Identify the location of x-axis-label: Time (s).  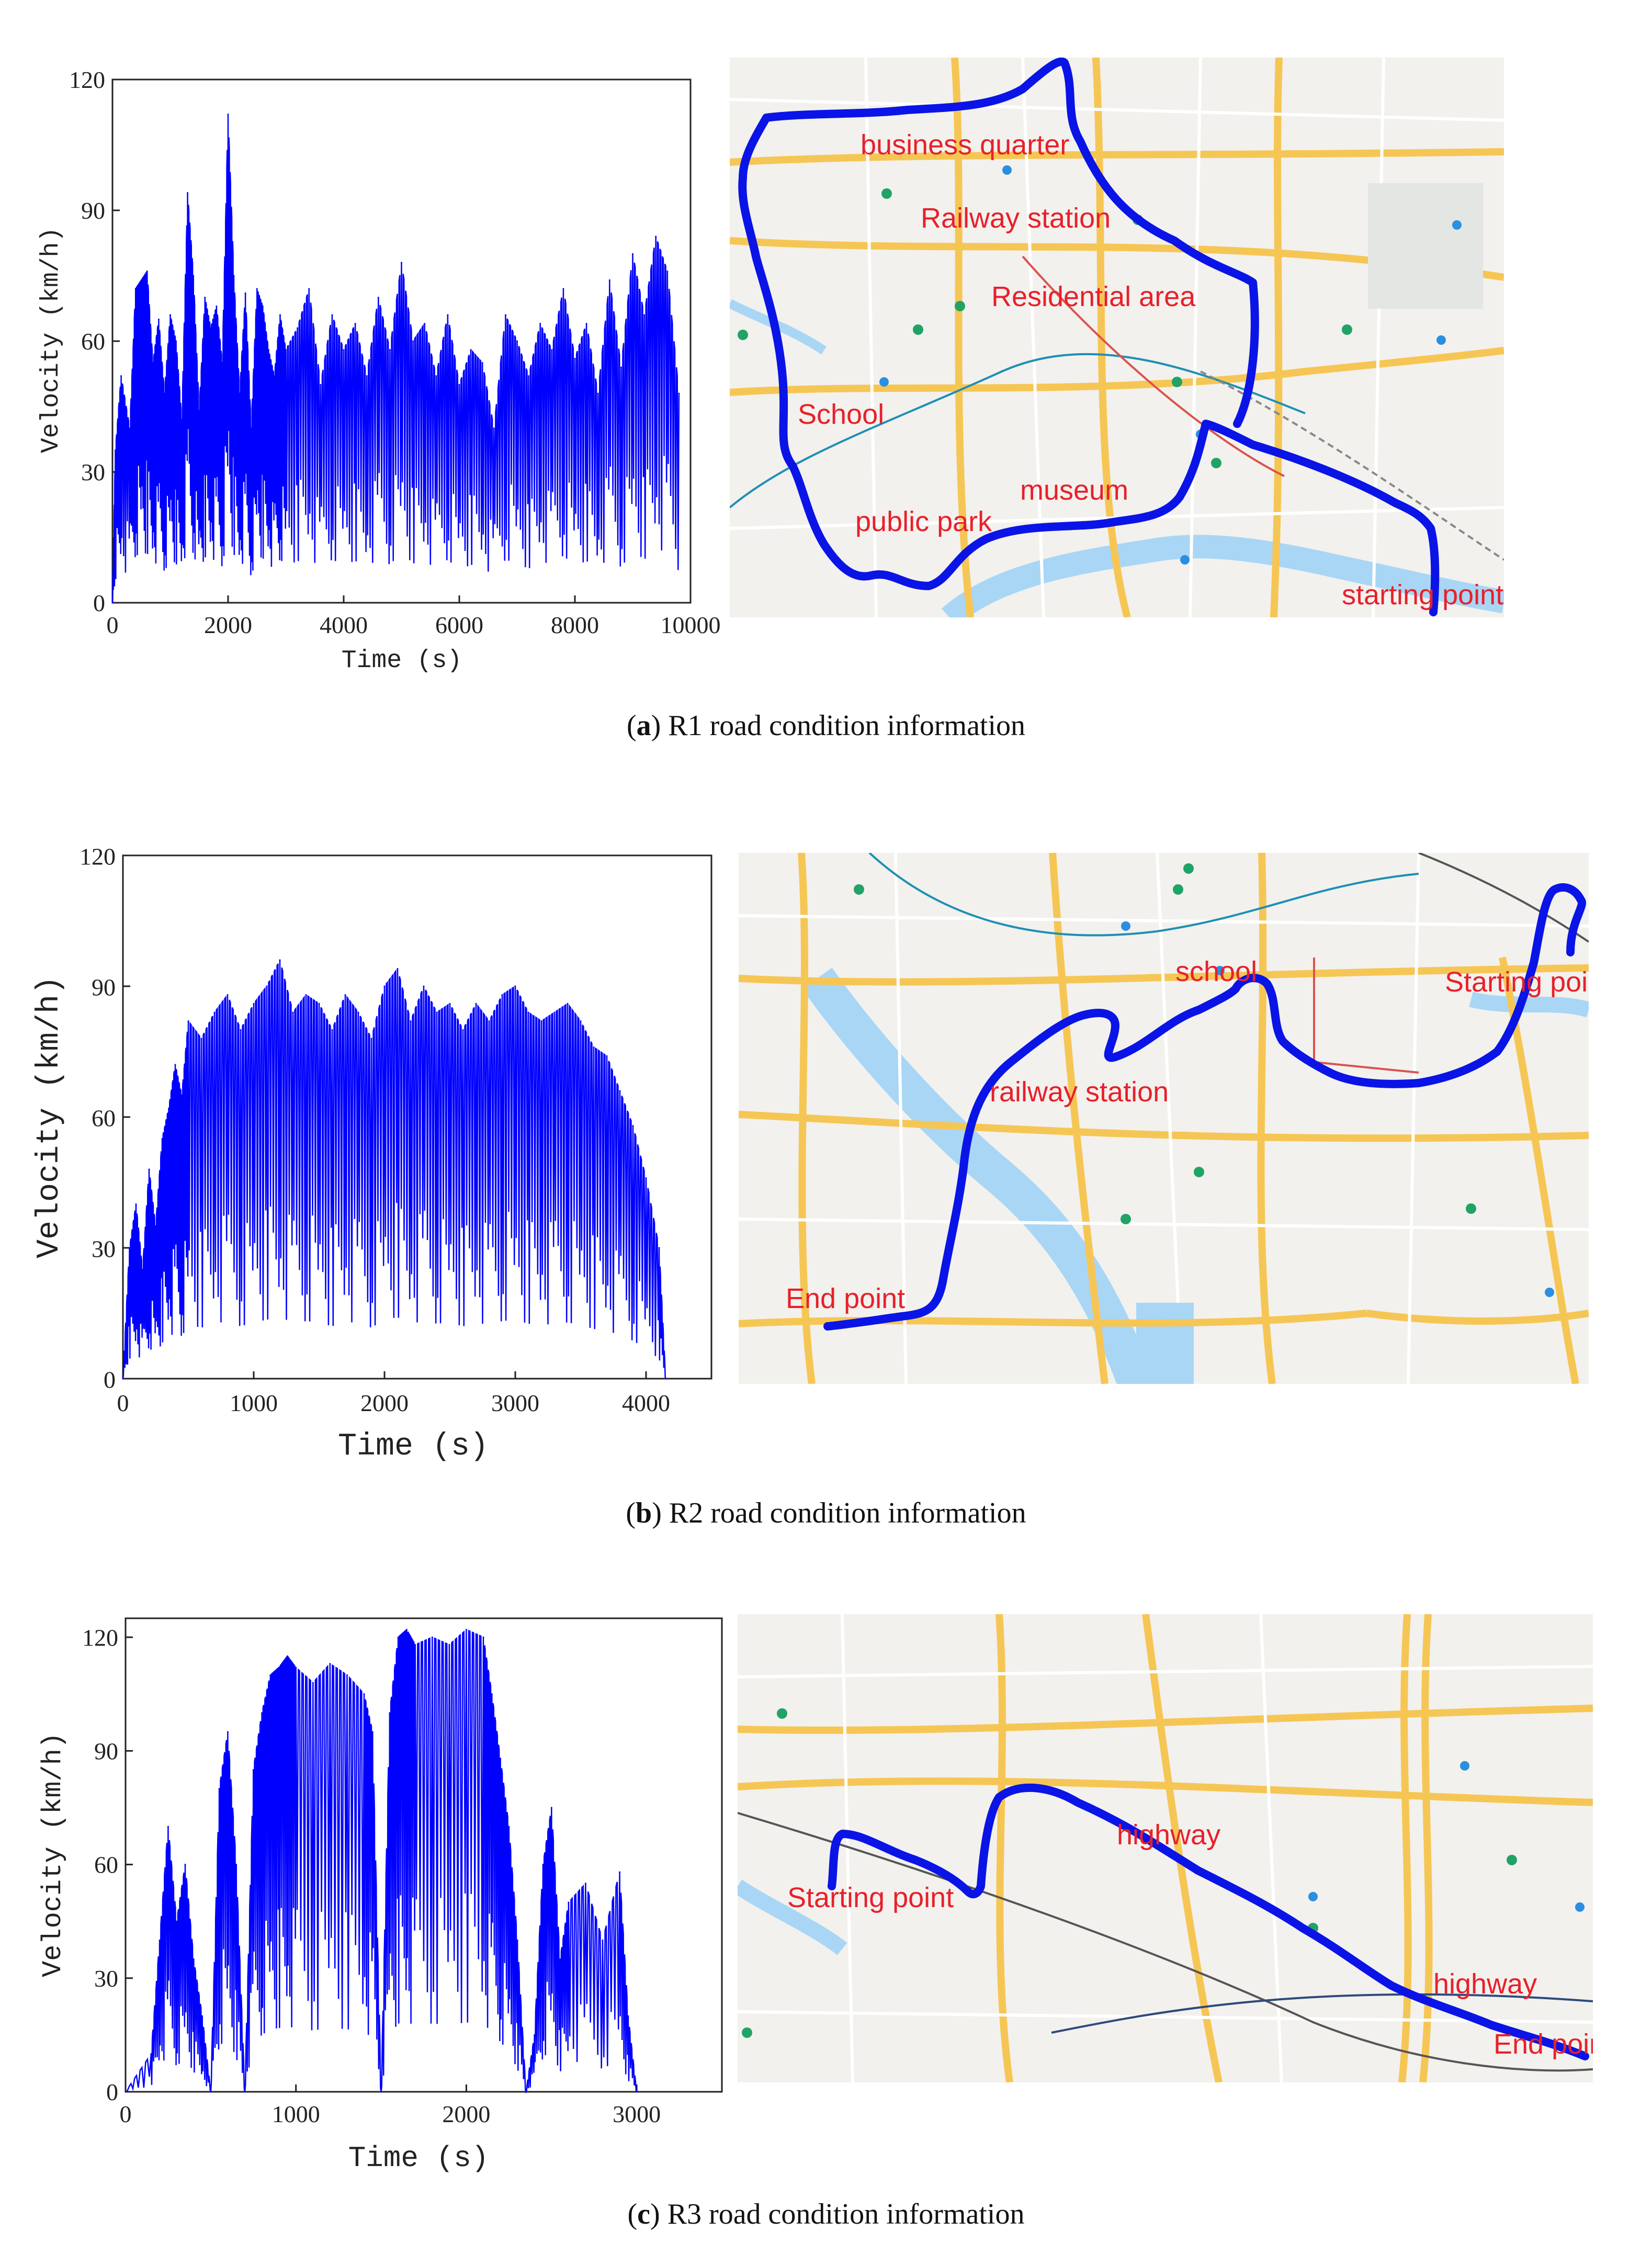
(414, 1446).